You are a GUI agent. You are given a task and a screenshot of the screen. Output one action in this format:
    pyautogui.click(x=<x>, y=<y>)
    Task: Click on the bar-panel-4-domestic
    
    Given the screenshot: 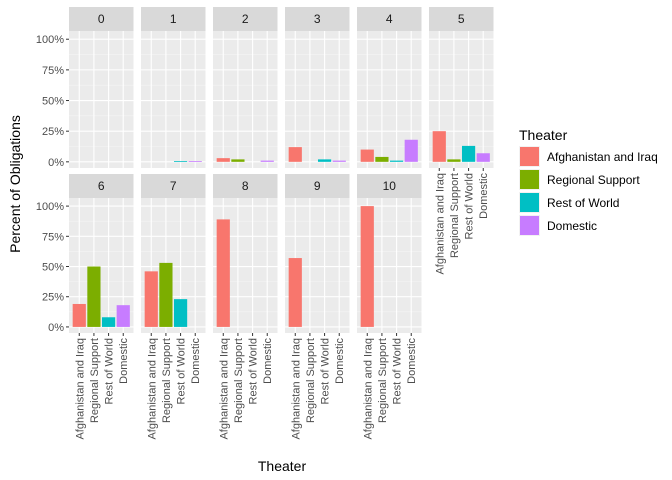 What is the action you would take?
    pyautogui.click(x=411, y=150)
    